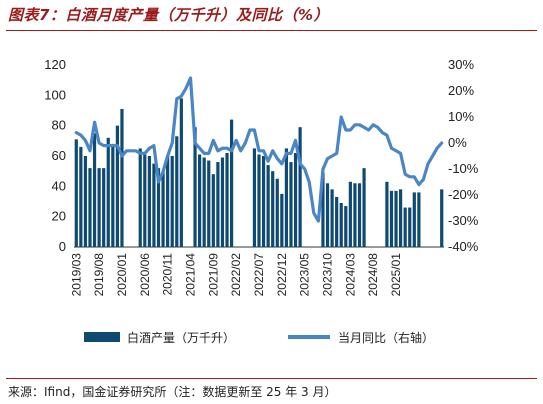 Image resolution: width=543 pixels, height=404 pixels. I want to click on x-tick-label: 2019/08, so click(99, 275).